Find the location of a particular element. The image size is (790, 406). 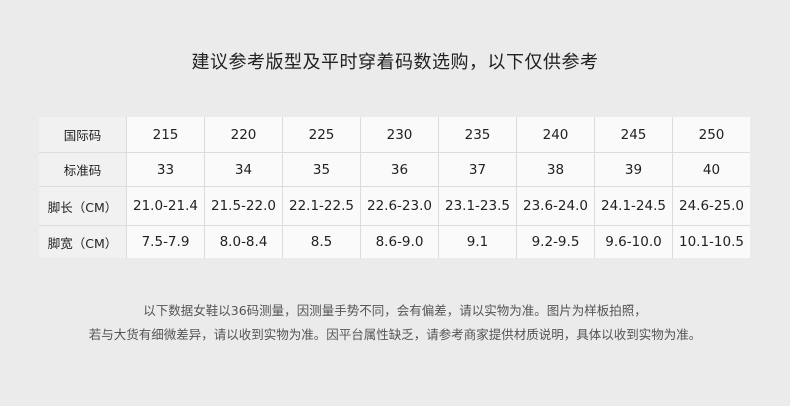

table-cell: 22.6-23.0 is located at coordinates (399, 206).